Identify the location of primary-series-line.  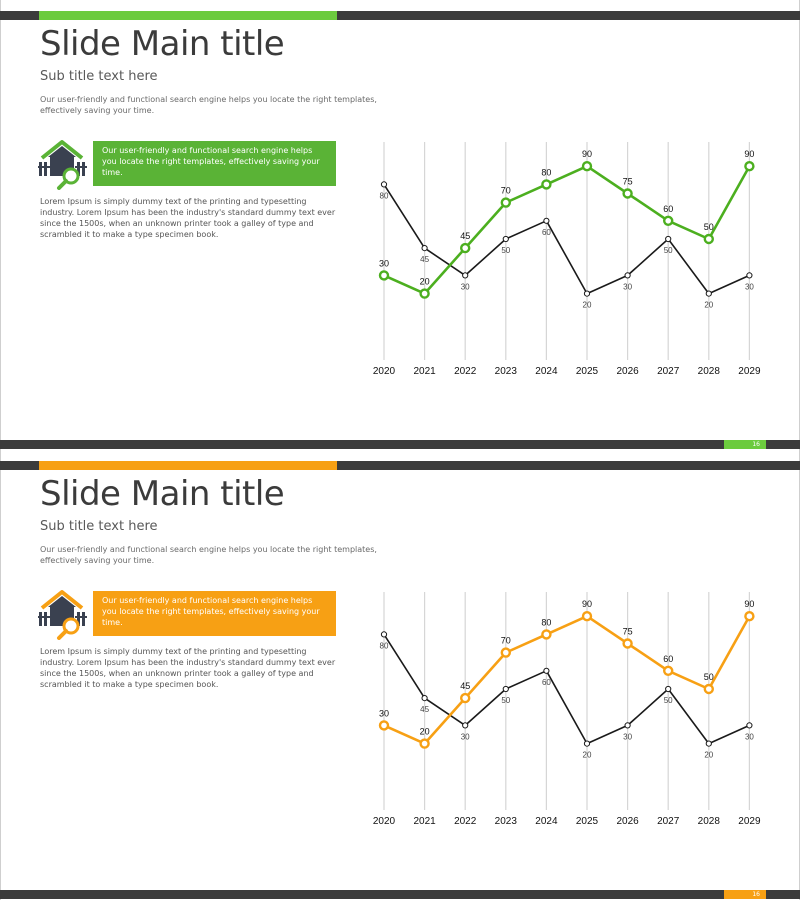
(567, 679).